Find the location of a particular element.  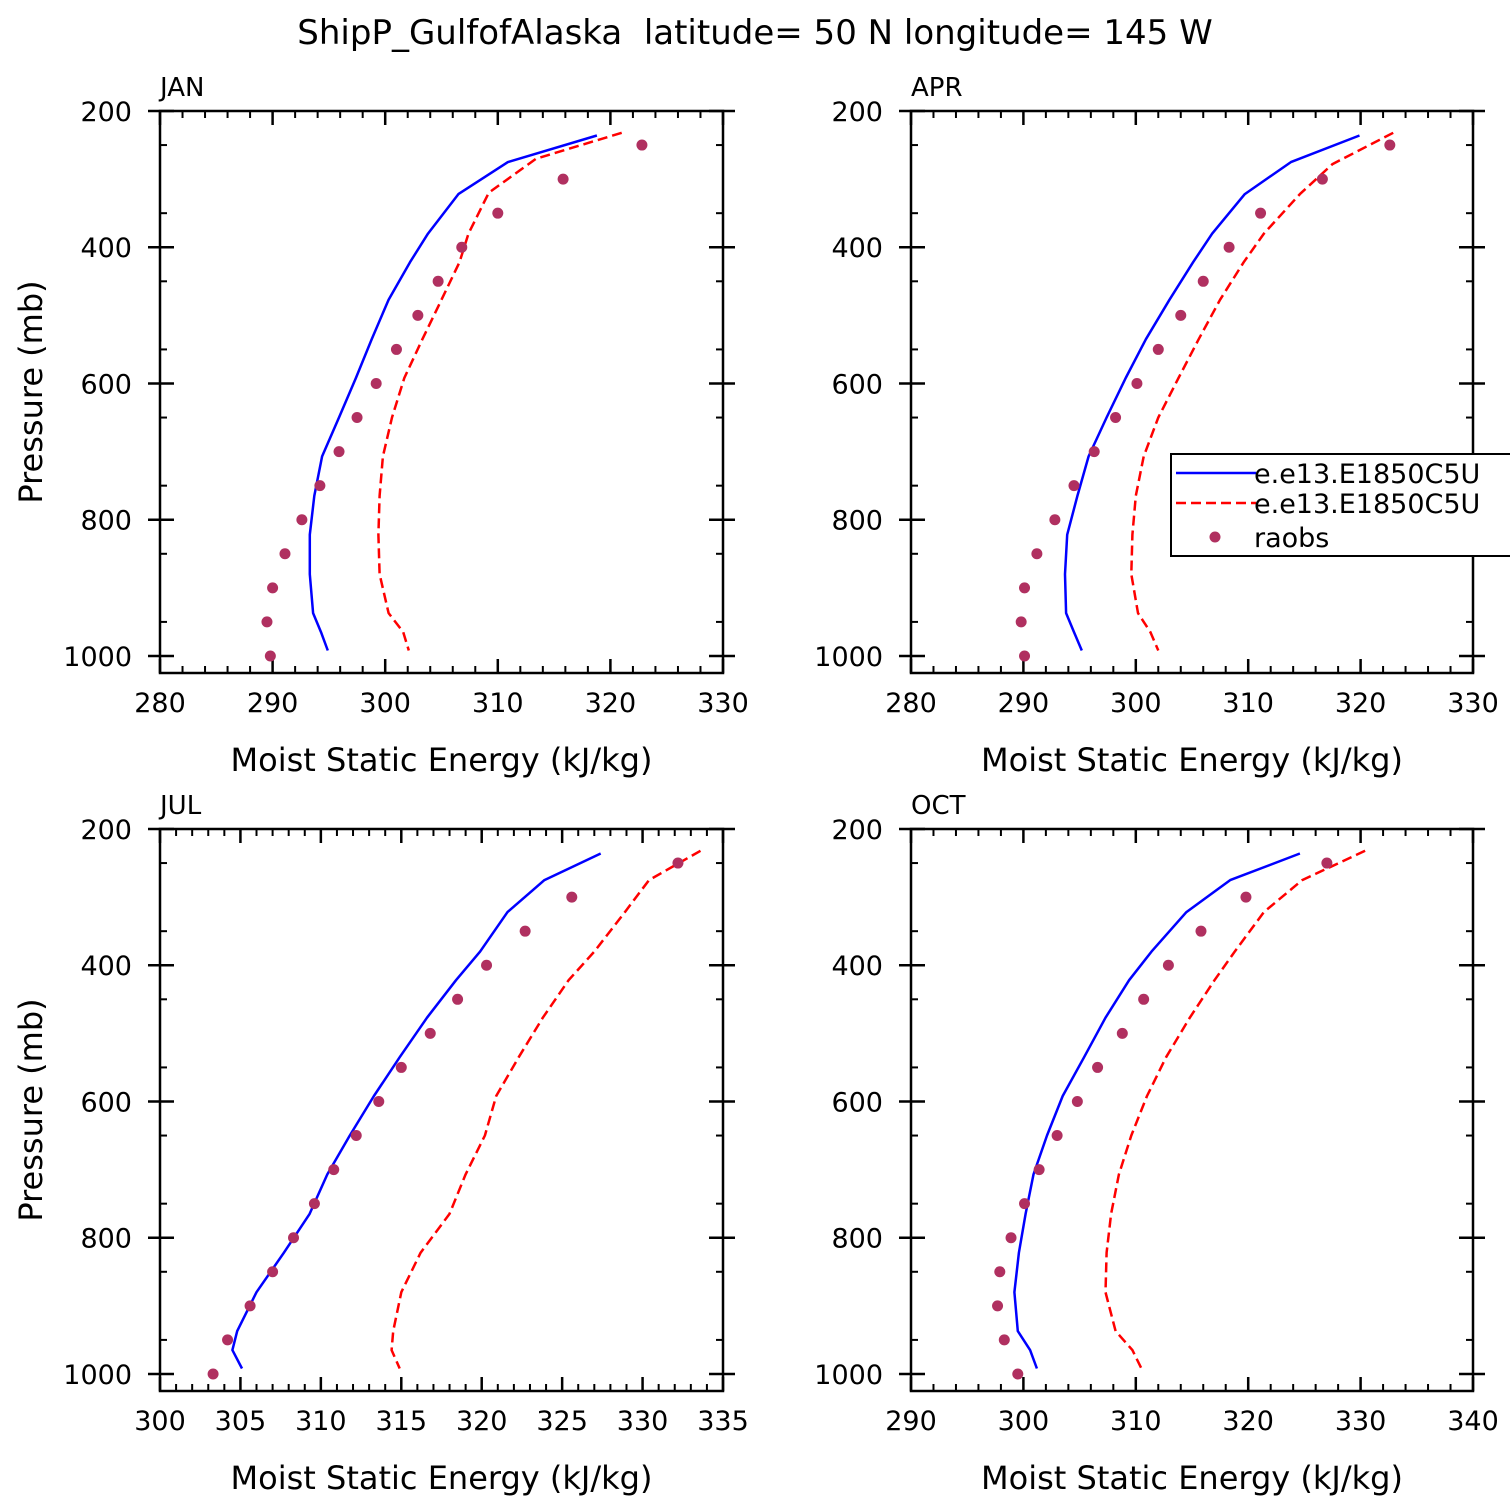

y-tick-label: 600 is located at coordinates (106, 1102).